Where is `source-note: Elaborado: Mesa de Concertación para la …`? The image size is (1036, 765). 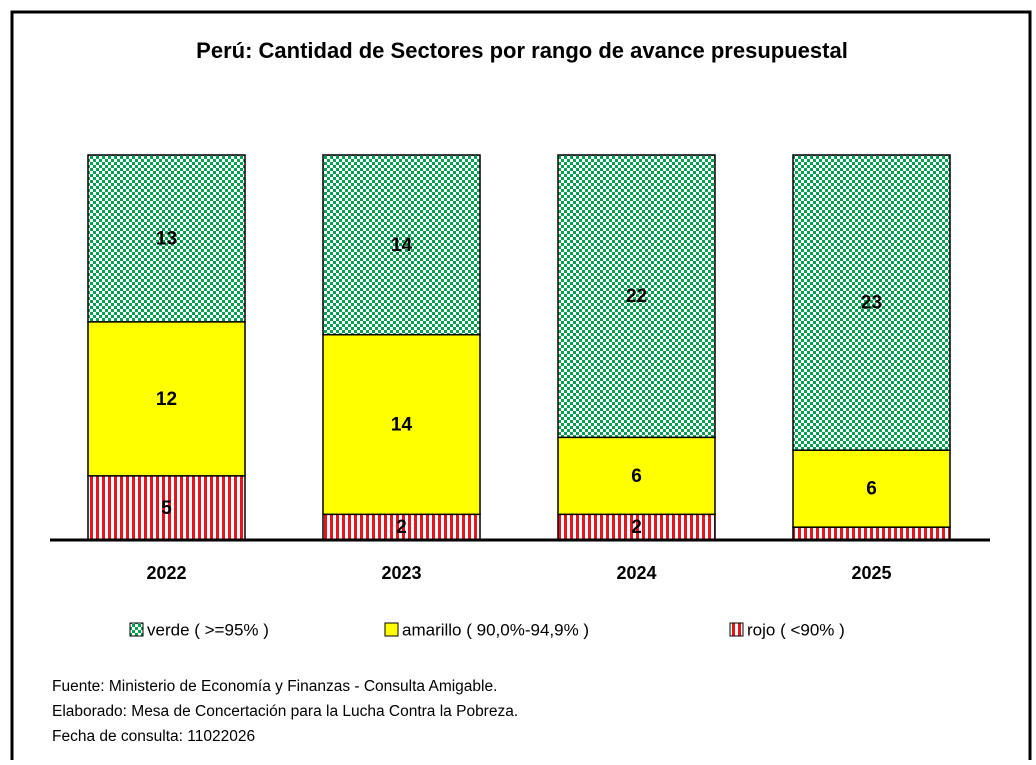
source-note: Elaborado: Mesa de Concertación para la … is located at coordinates (285, 711).